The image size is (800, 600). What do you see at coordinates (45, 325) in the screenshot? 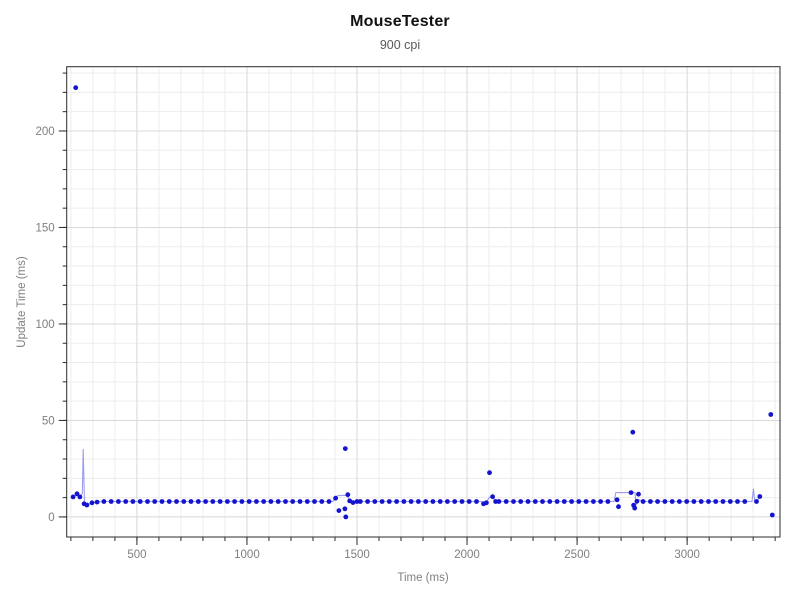
I see `y-tick-label: 100` at bounding box center [45, 325].